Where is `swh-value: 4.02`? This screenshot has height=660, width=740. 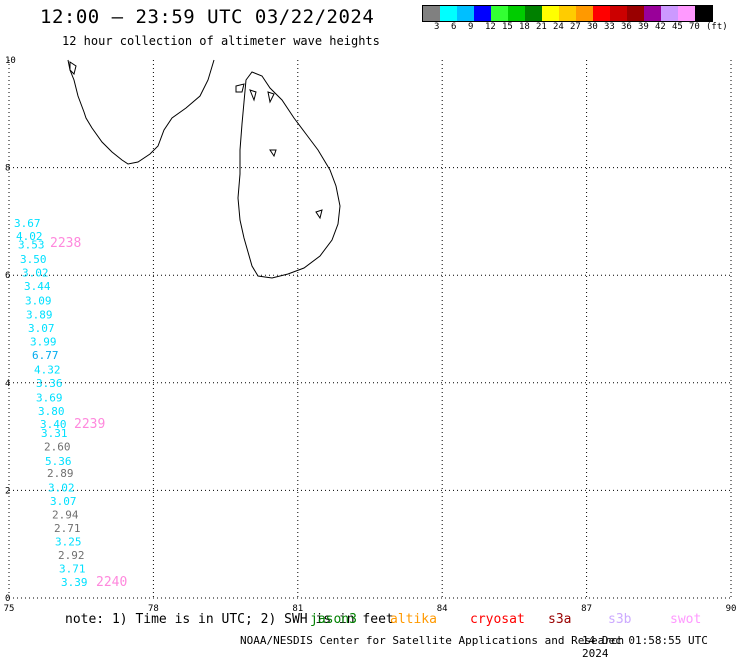 swh-value: 4.02 is located at coordinates (29, 236).